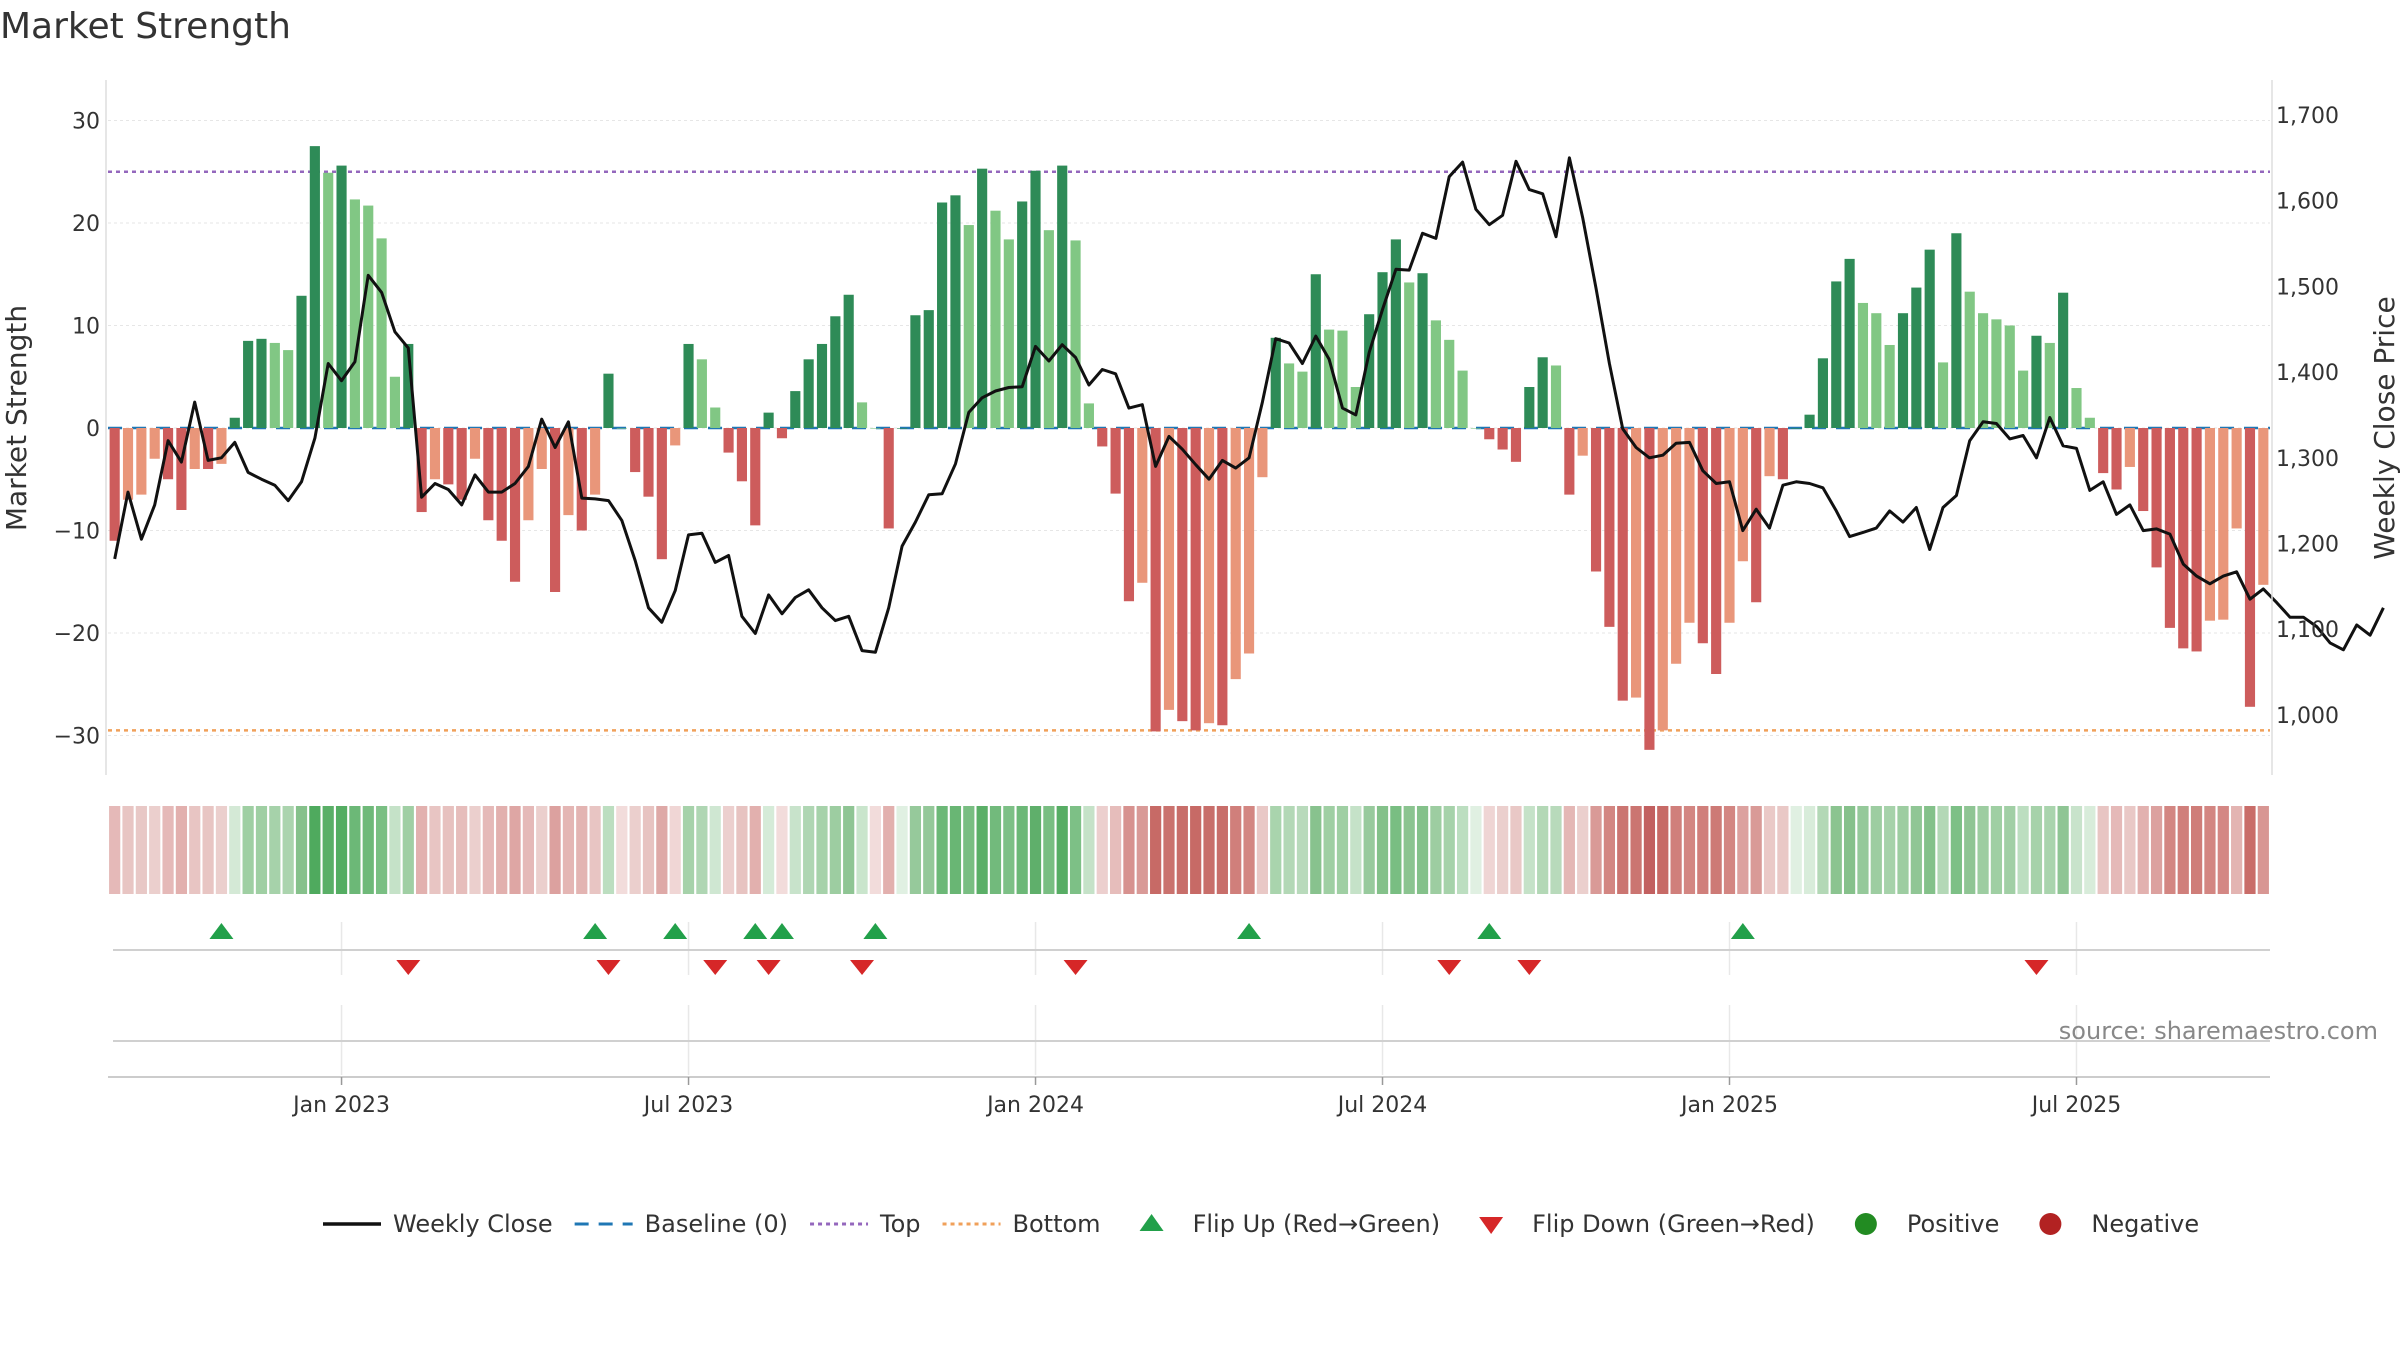 This screenshot has height=1350, width=2400. Describe the element at coordinates (2307, 373) in the screenshot. I see `right-tick-label: 1,400` at that location.